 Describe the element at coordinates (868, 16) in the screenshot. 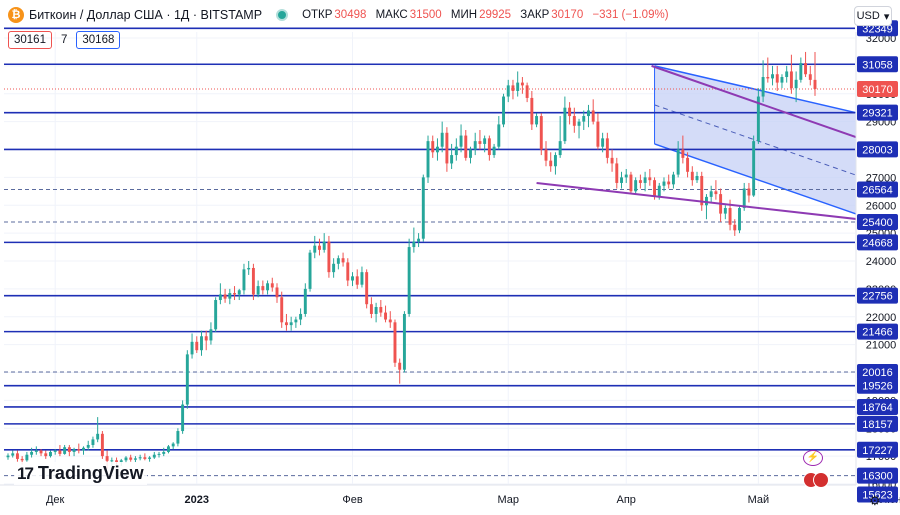

I see `currency-label: USD` at that location.